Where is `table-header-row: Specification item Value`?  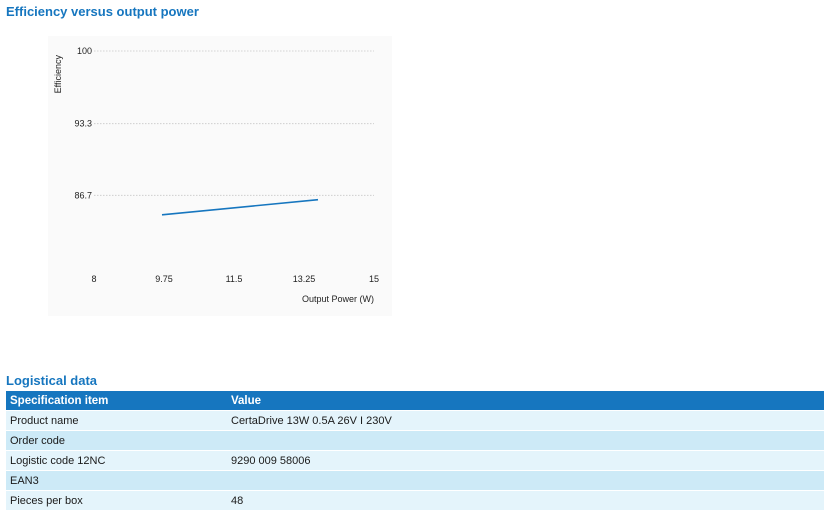 table-header-row: Specification item Value is located at coordinates (415, 401).